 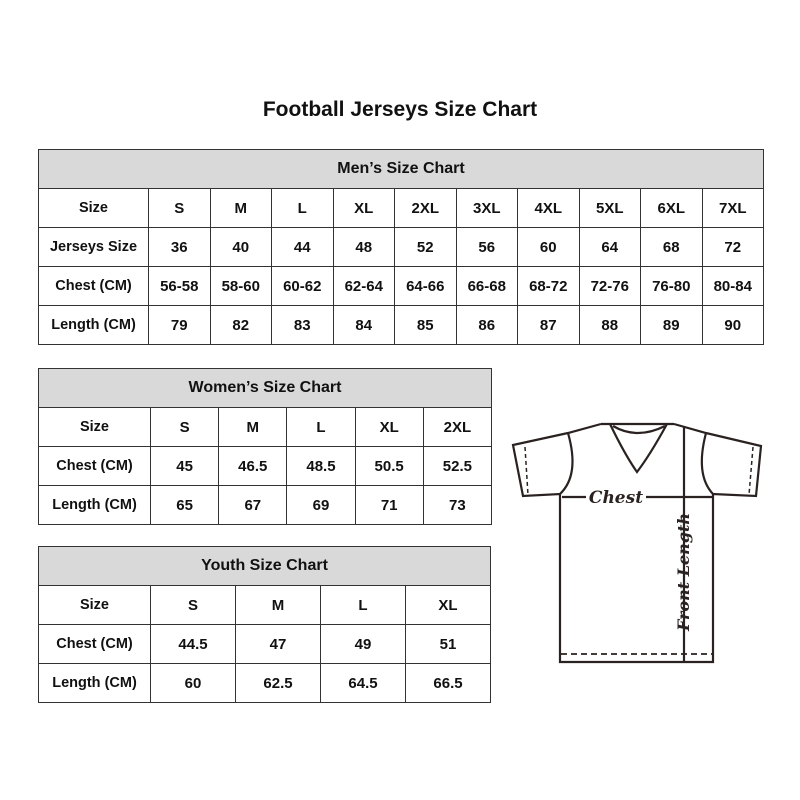 What do you see at coordinates (363, 325) in the screenshot?
I see `table-cell: 84` at bounding box center [363, 325].